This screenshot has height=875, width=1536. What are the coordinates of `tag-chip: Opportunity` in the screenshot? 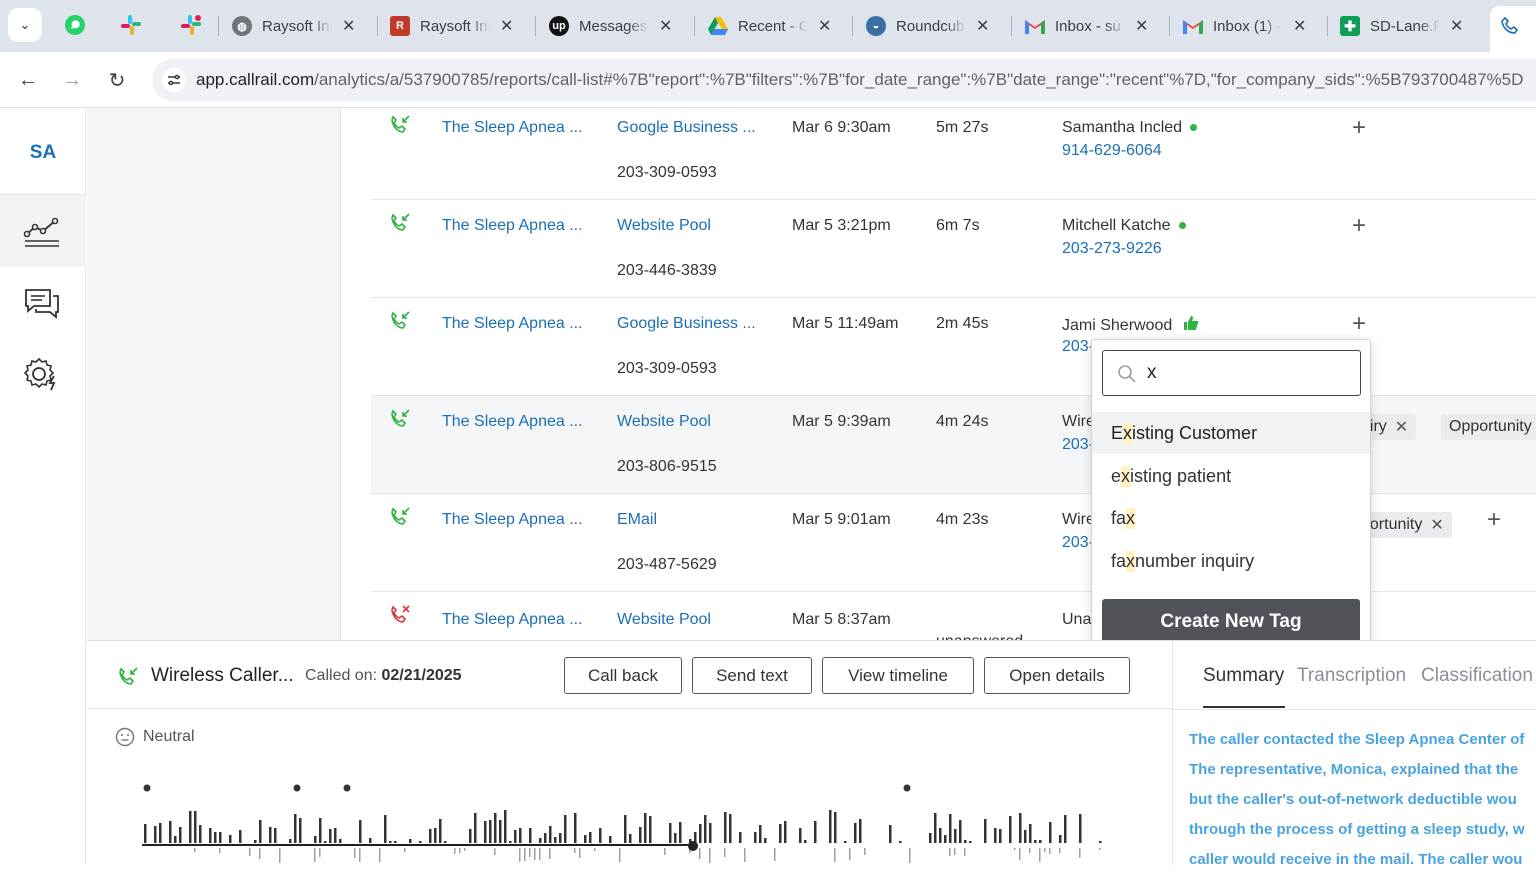 It's located at (1488, 427).